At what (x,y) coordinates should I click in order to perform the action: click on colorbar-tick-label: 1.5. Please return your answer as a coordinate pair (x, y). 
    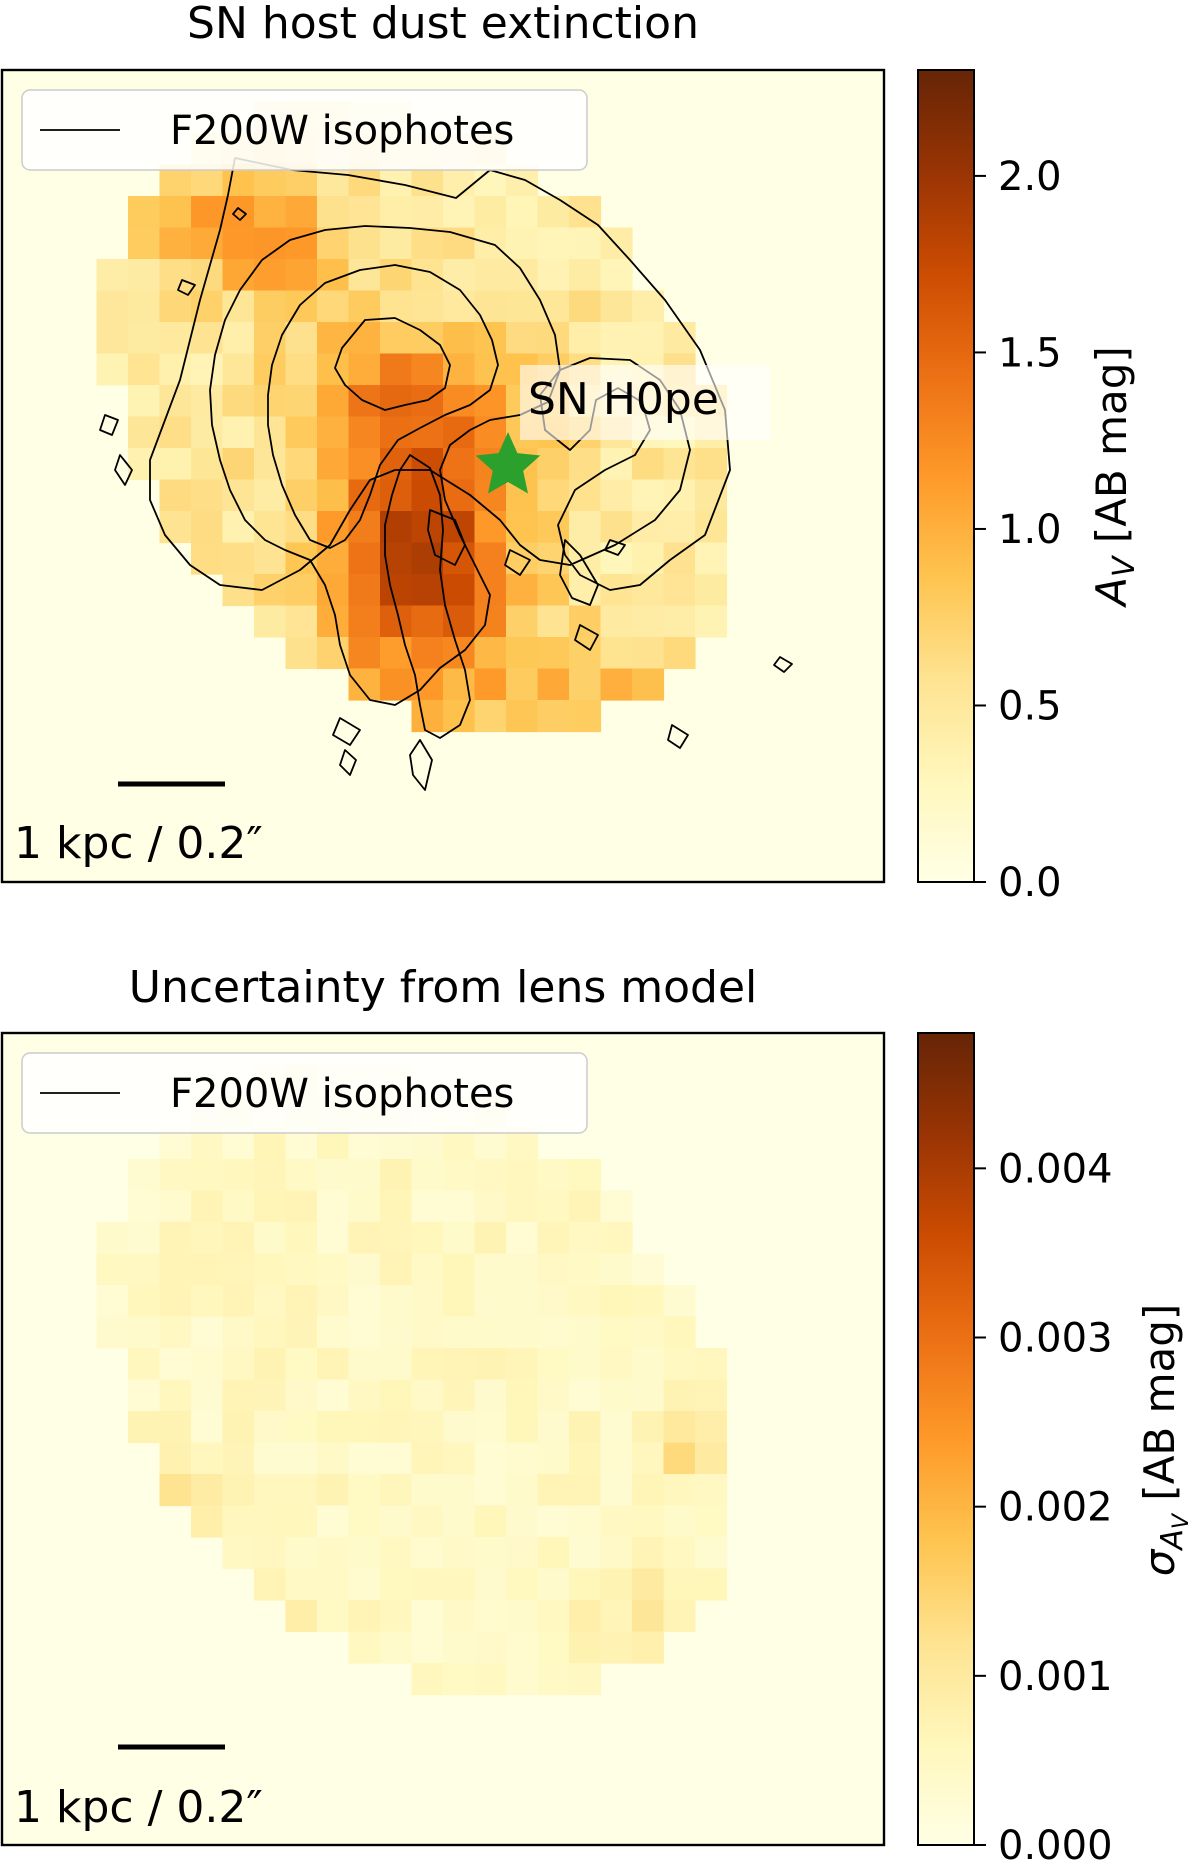
    Looking at the image, I should click on (1030, 353).